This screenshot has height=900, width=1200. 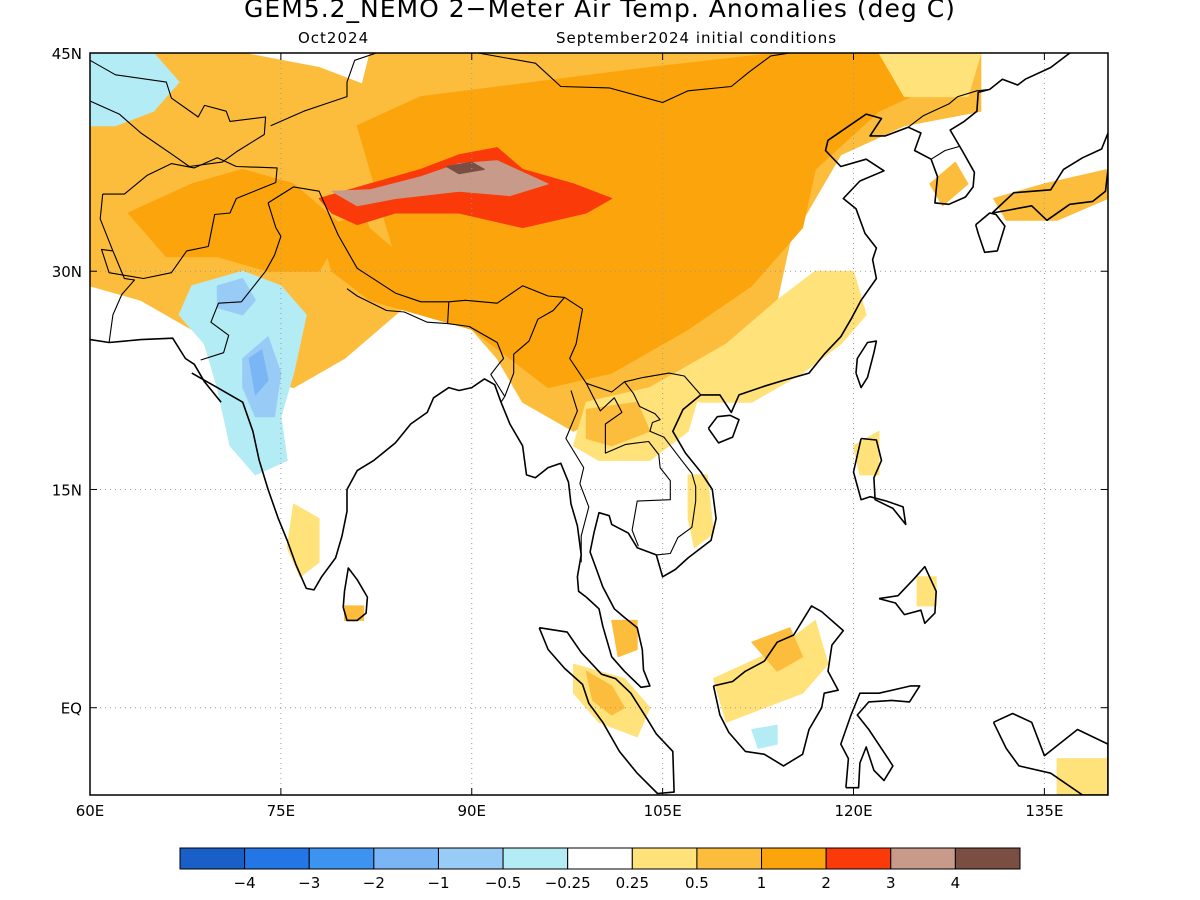 I want to click on anomaly-region-vietnam-coast, so click(x=700, y=511).